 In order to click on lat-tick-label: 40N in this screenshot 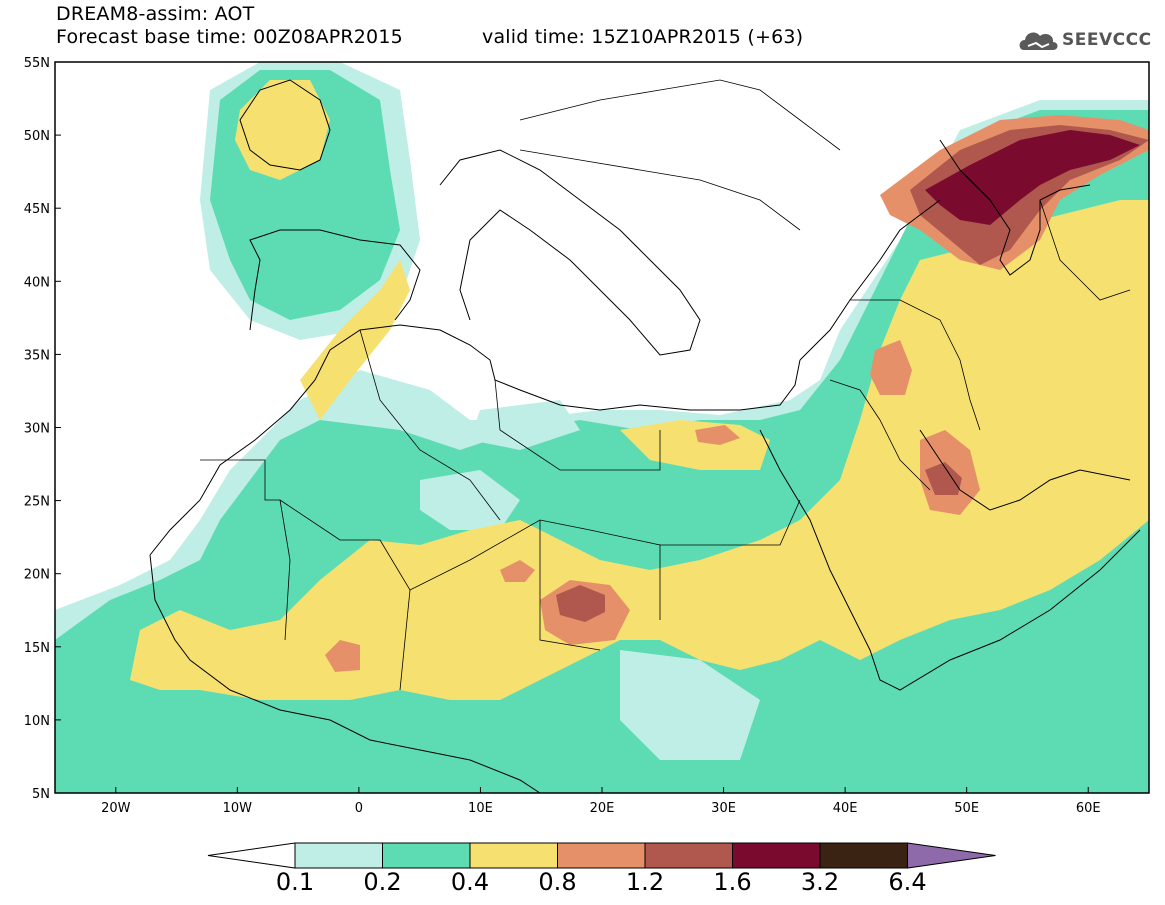, I will do `click(37, 282)`.